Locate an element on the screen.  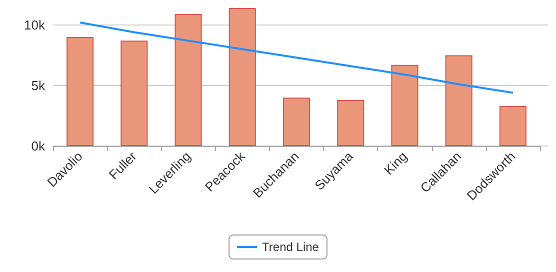
x-tick-label: King is located at coordinates (395, 163).